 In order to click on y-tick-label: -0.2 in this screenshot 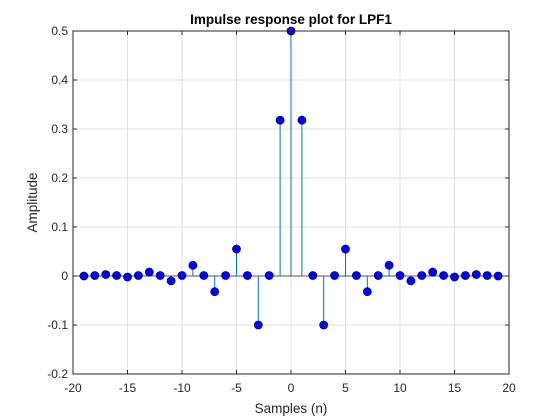, I will do `click(57, 374)`.